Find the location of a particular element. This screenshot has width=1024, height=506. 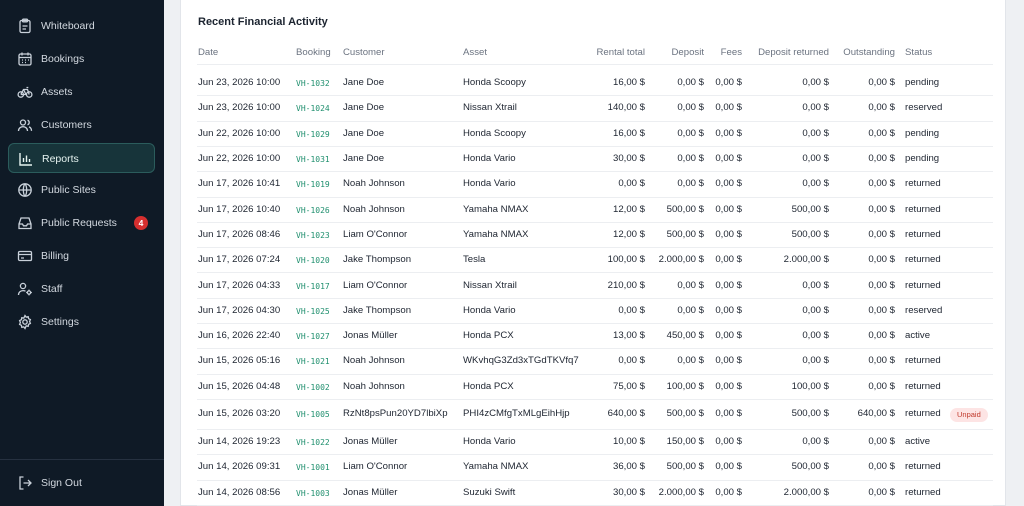

sign-out-label: Sign Out is located at coordinates (61, 483).